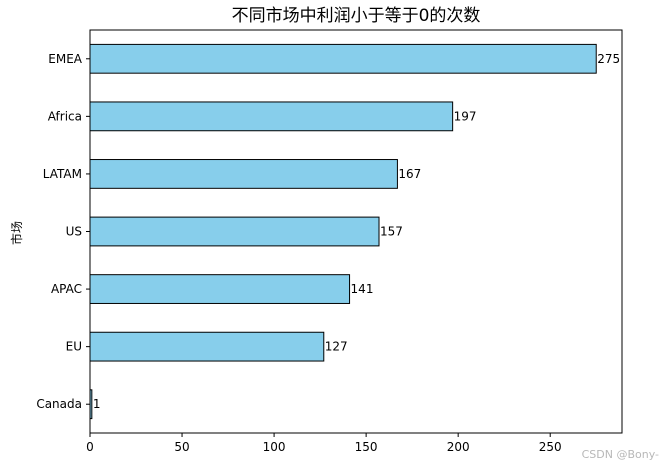 This screenshot has height=468, width=663. Describe the element at coordinates (550, 447) in the screenshot. I see `x-tick-label: 250` at that location.